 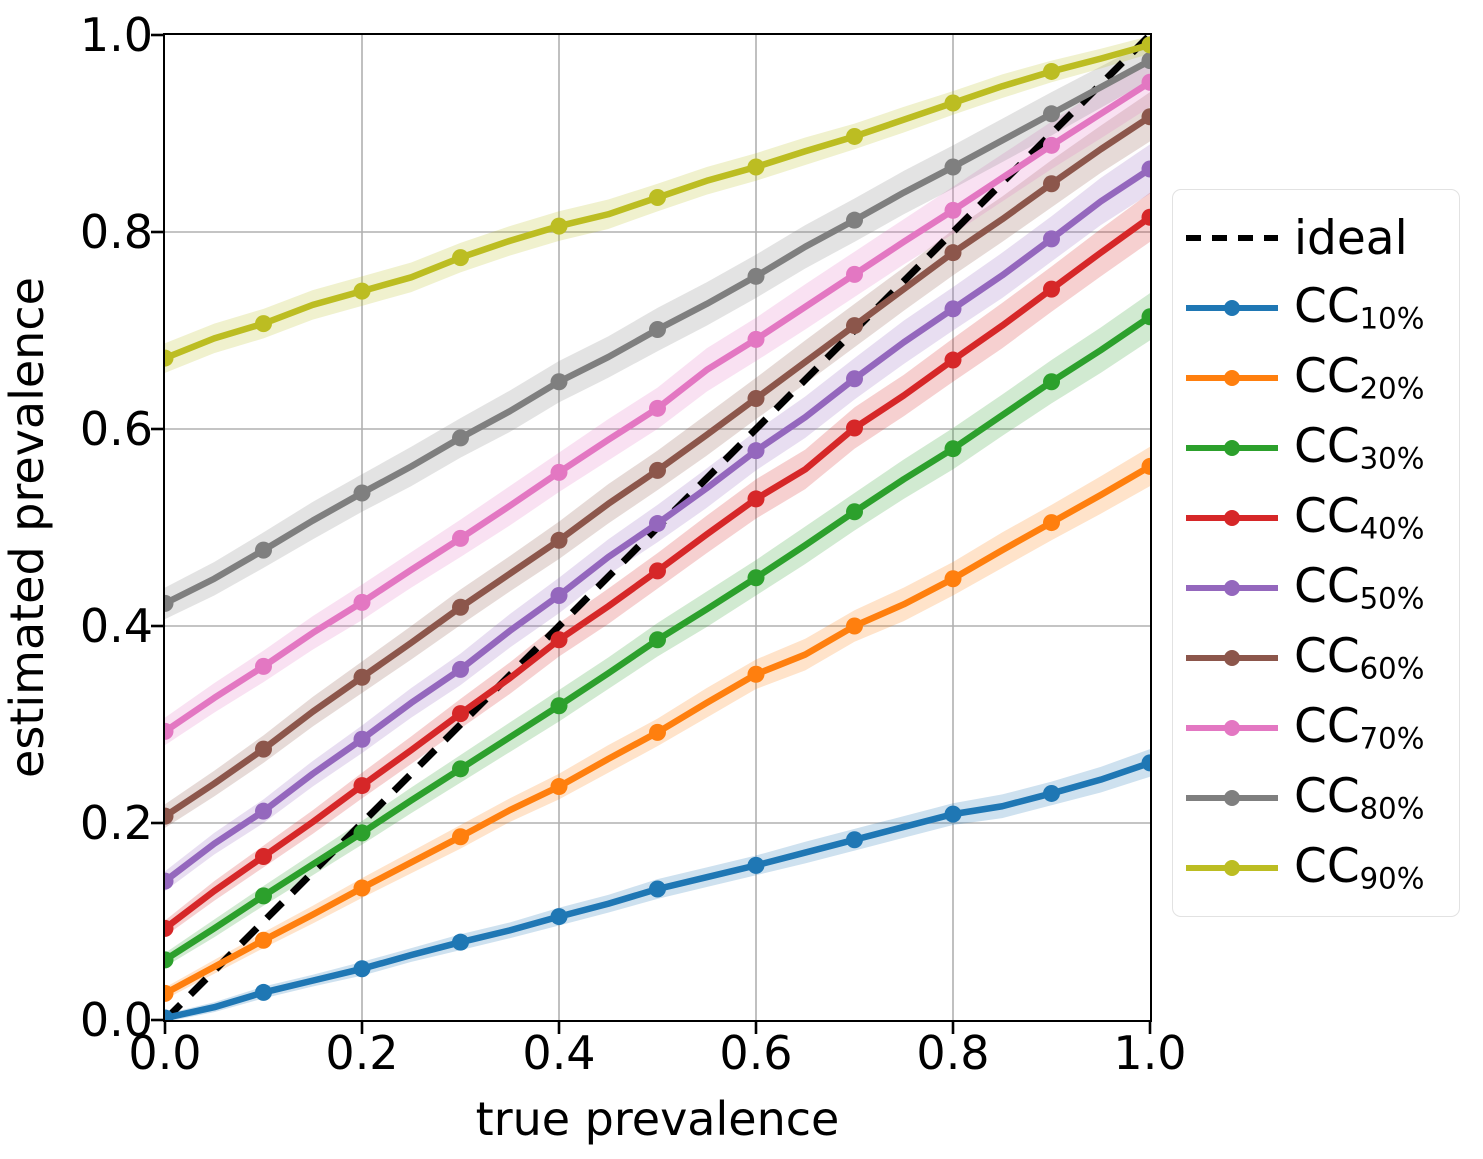 What do you see at coordinates (1359, 447) in the screenshot?
I see `legend-label: CC30%` at bounding box center [1359, 447].